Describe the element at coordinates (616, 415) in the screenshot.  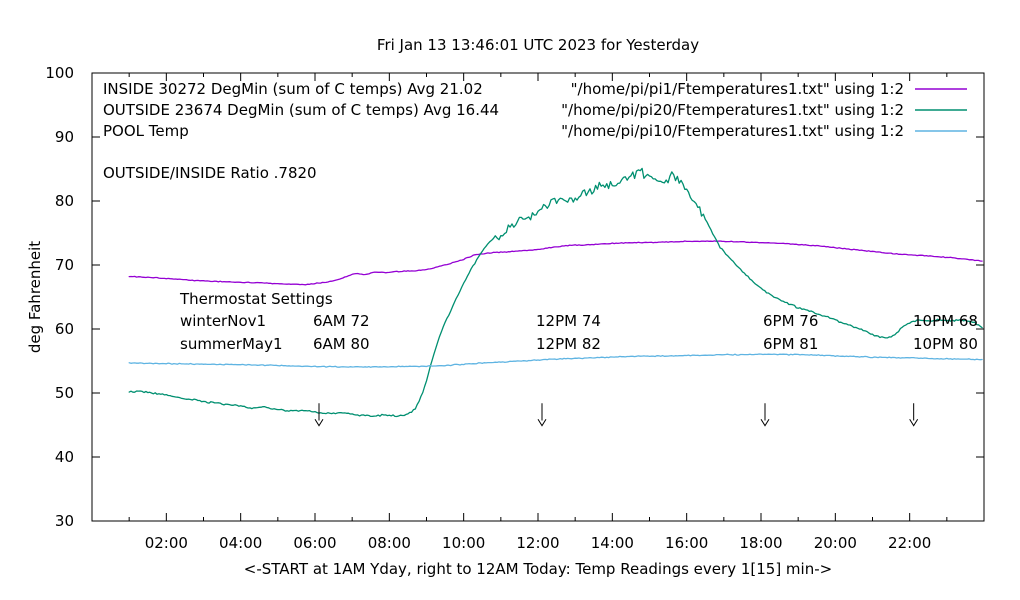
I see `thermostat-change-arrows` at that location.